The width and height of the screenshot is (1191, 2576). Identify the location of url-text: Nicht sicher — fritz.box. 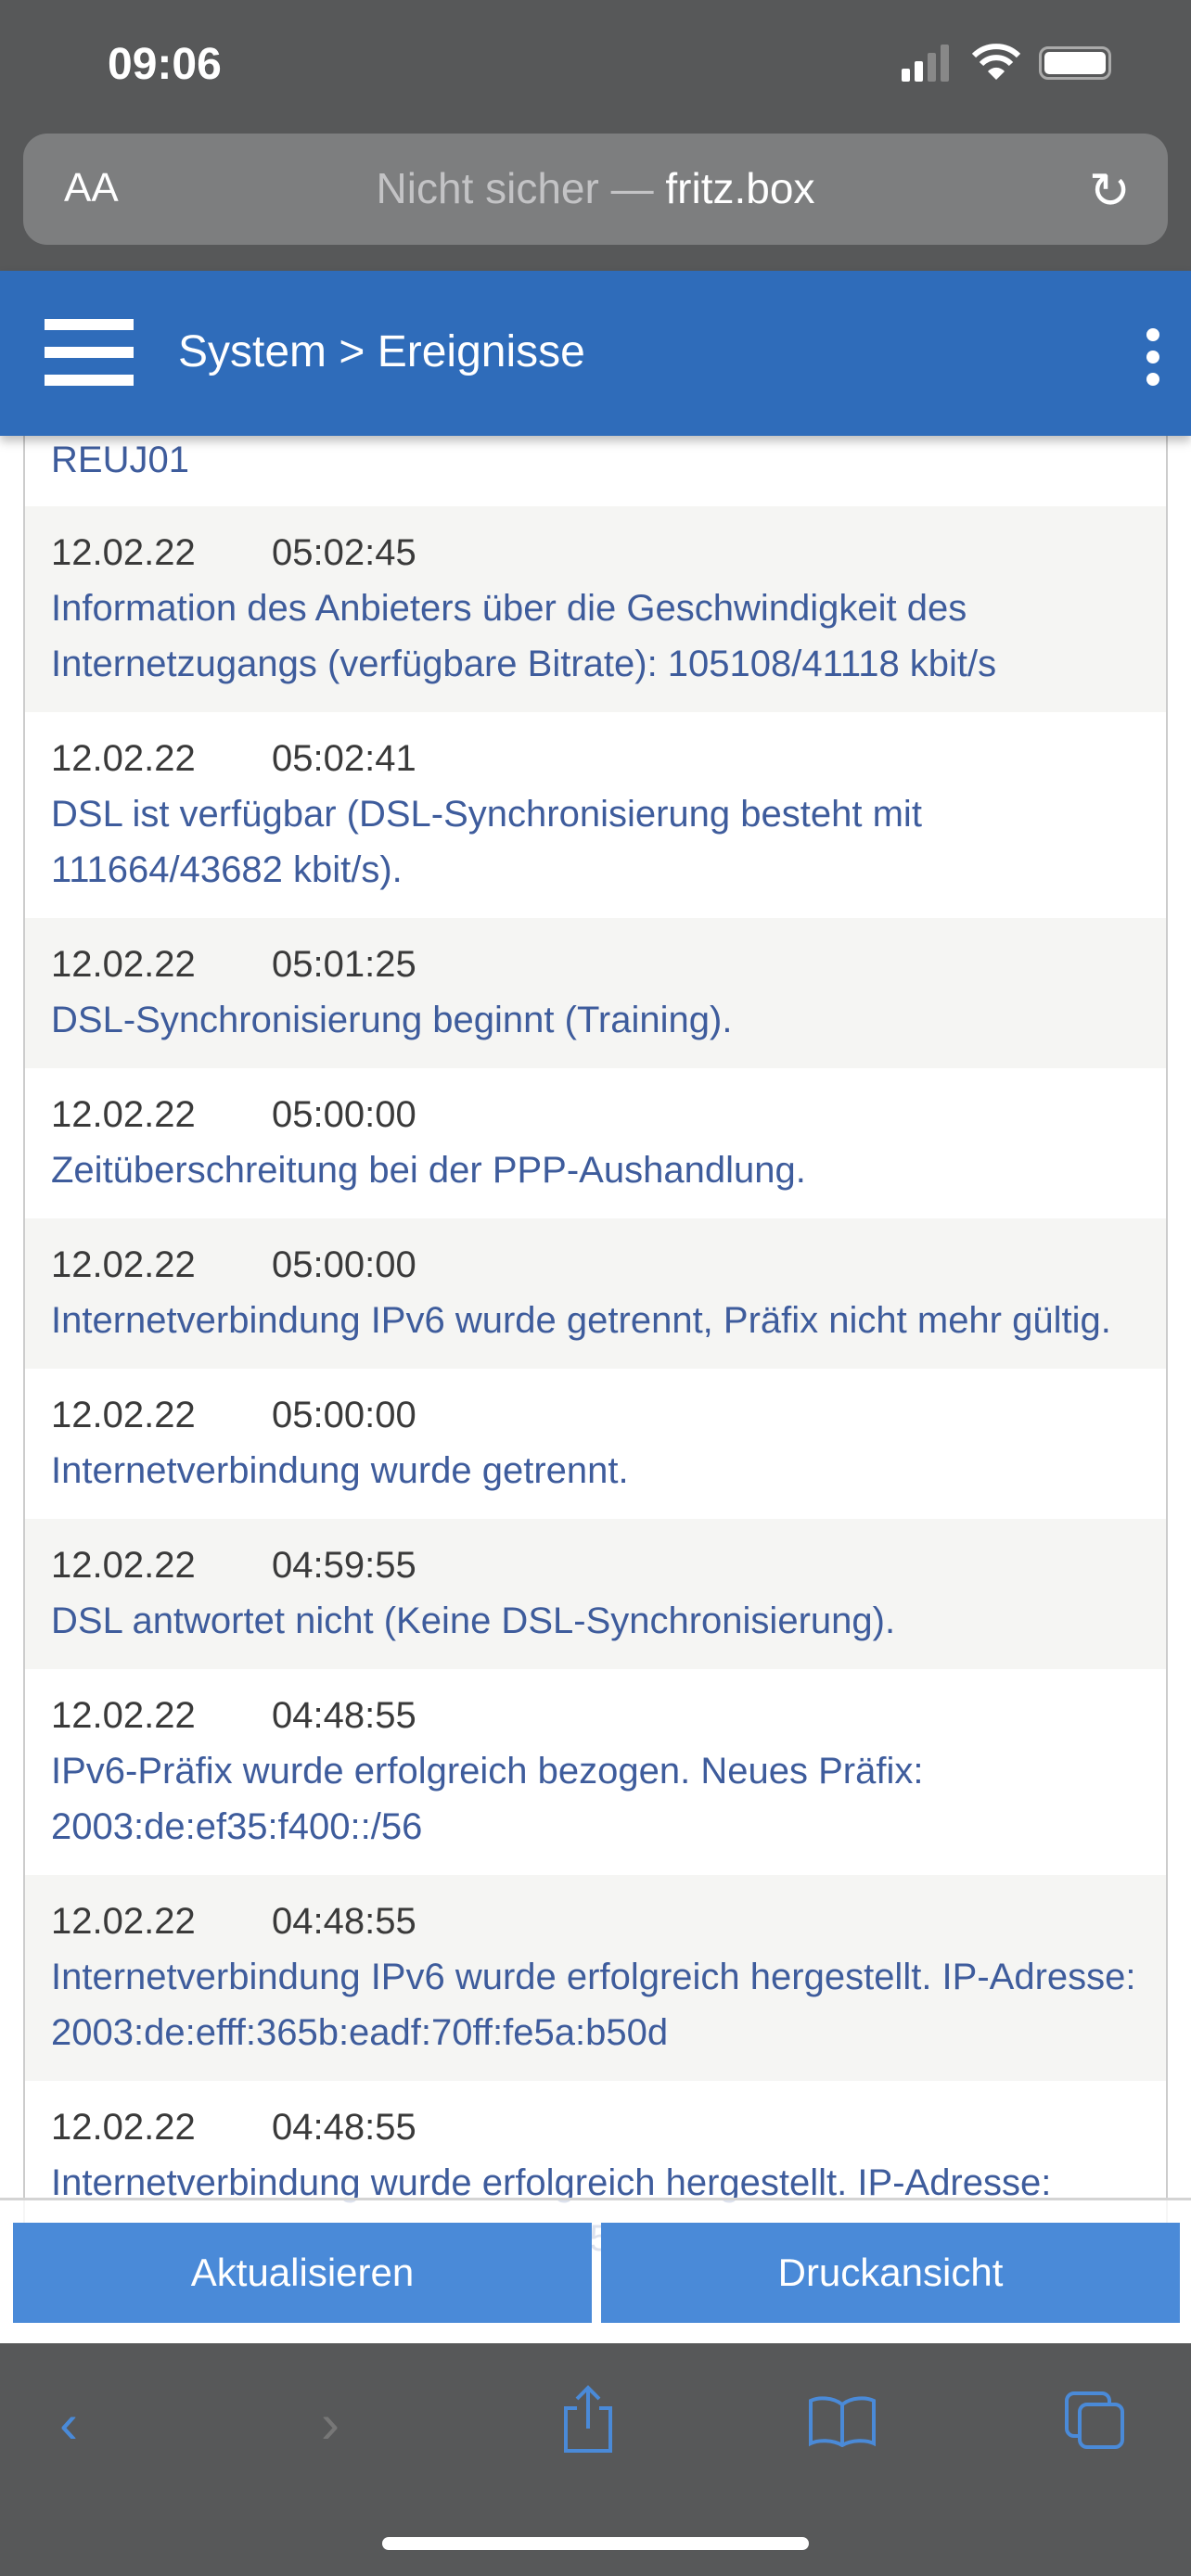
(595, 188).